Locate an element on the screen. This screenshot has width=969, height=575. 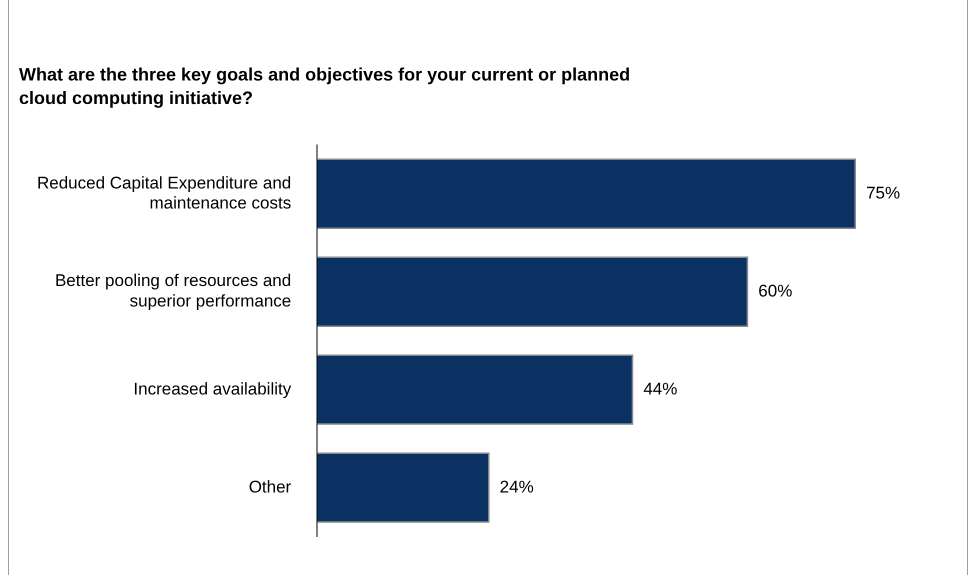
data-label: 24% is located at coordinates (517, 486).